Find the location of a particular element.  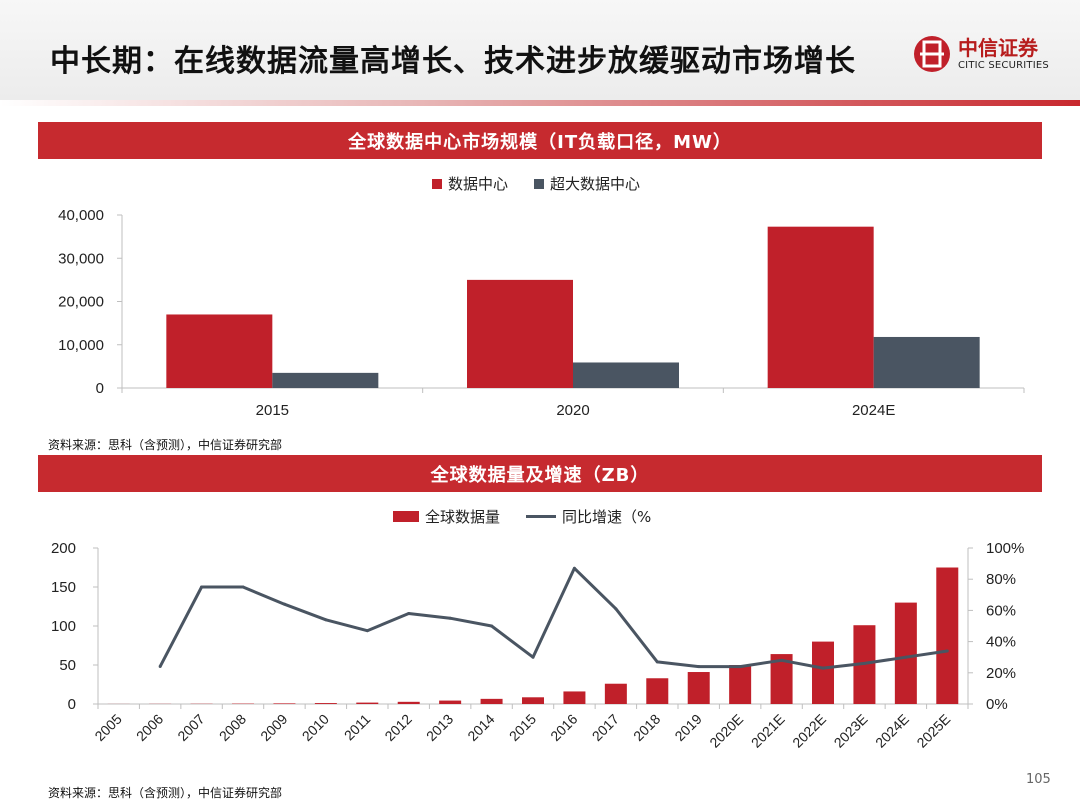

header-divider is located at coordinates (540, 103).